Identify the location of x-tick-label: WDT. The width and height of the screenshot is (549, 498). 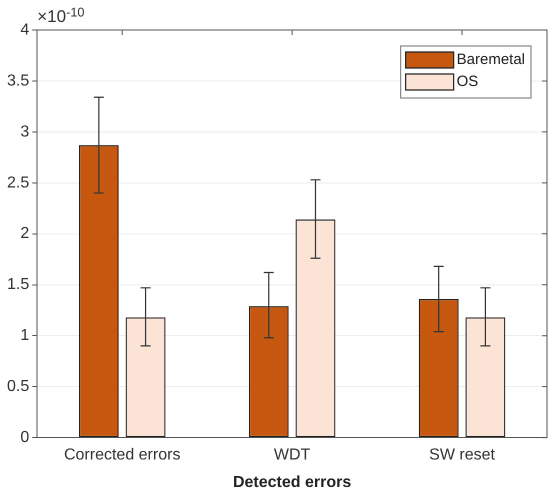
(292, 455).